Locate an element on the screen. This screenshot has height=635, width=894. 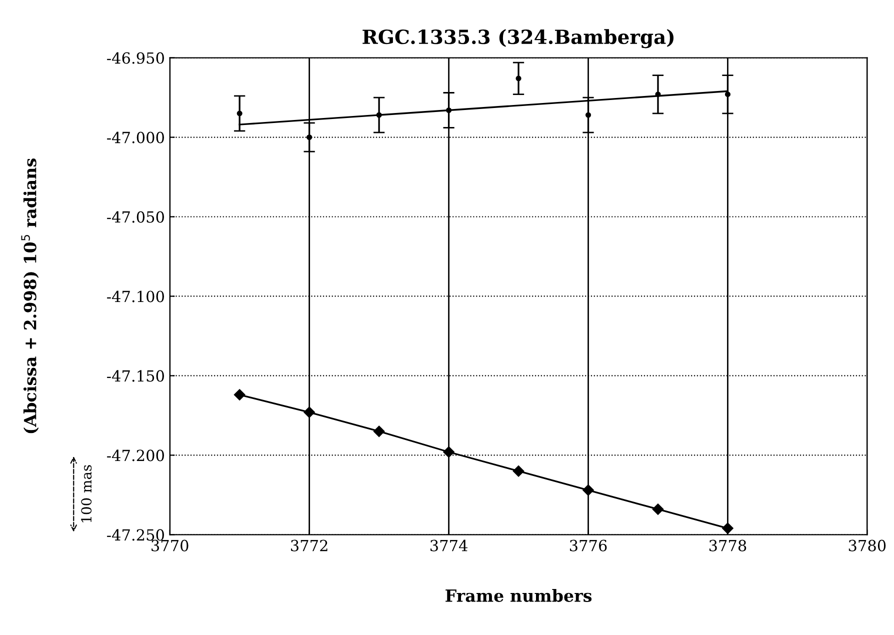
y-axis-title: (Abcissa + 2.998) 10$^{5}$ radians is located at coordinates (30, 296).